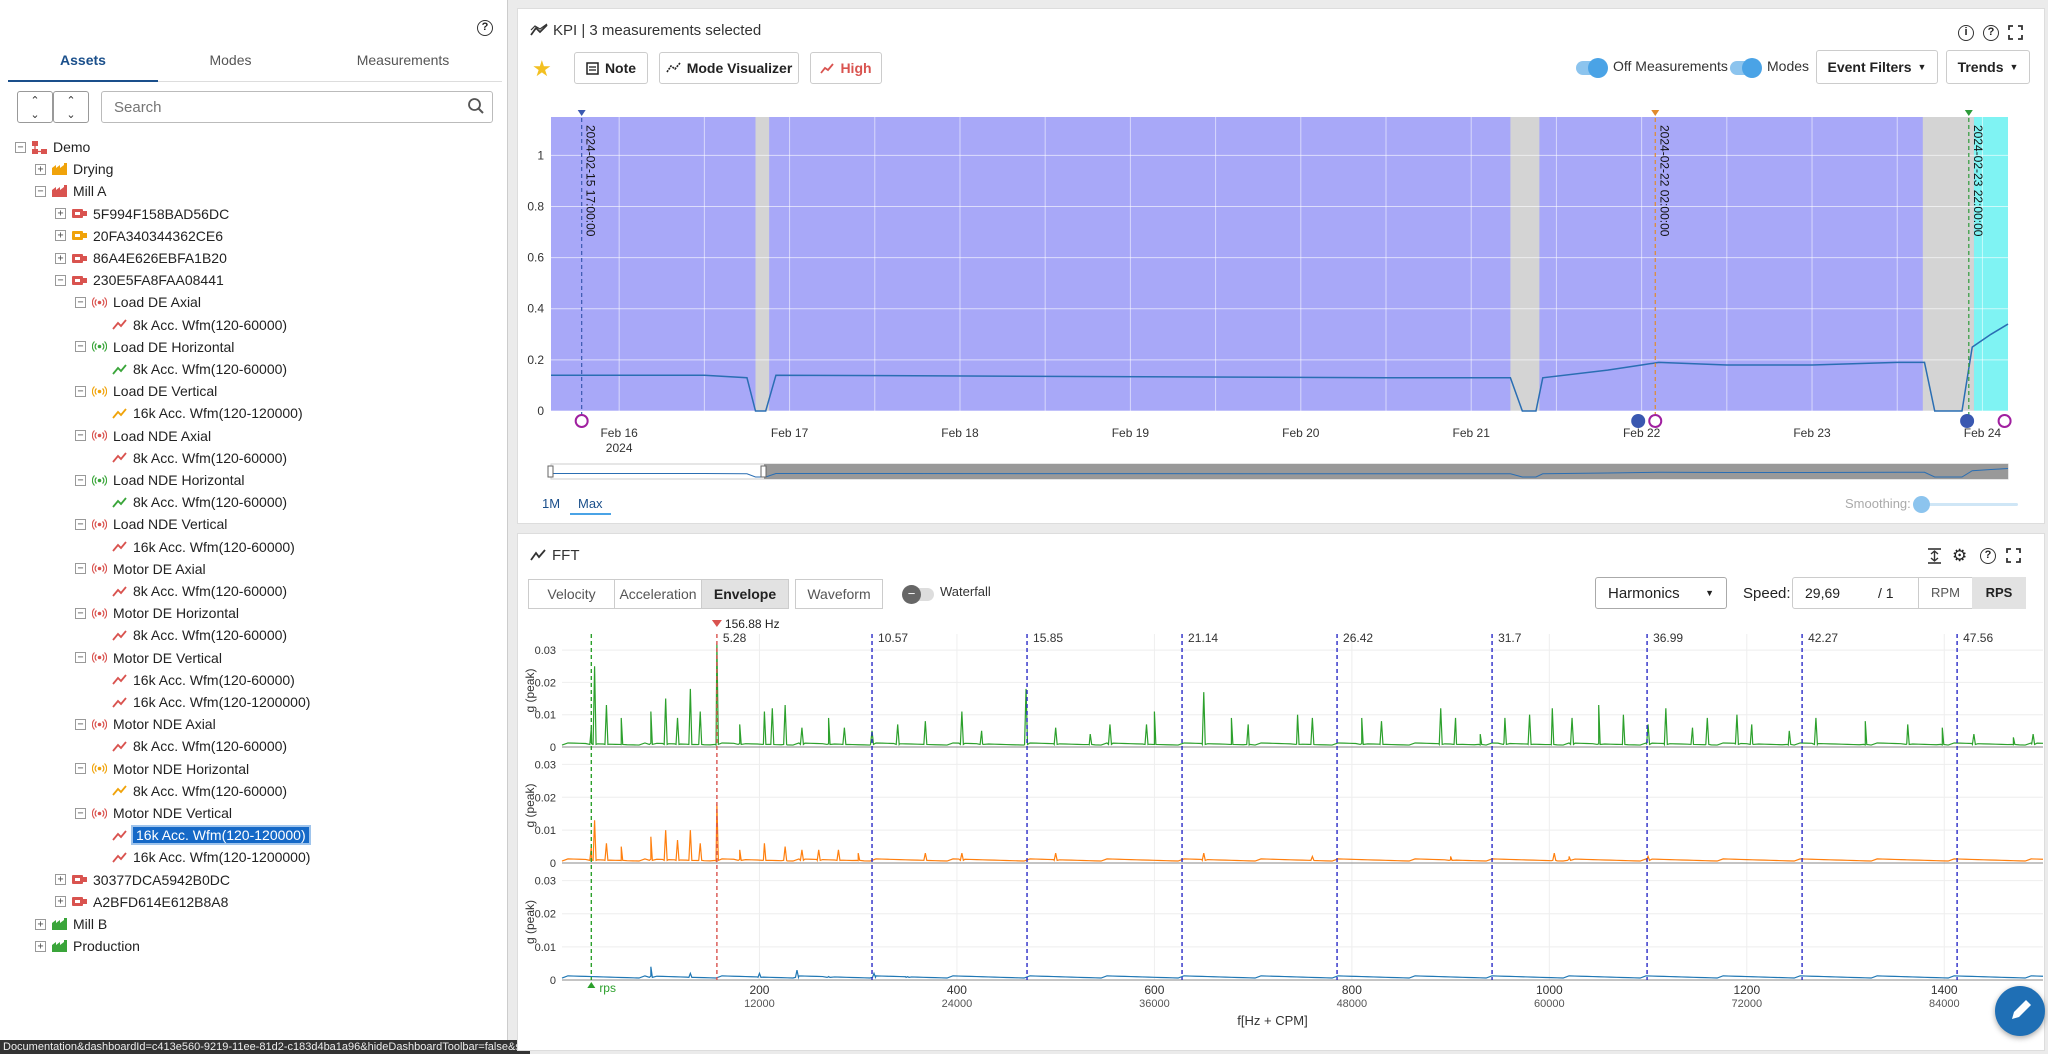  I want to click on tree-node: − Demo, so click(52, 147).